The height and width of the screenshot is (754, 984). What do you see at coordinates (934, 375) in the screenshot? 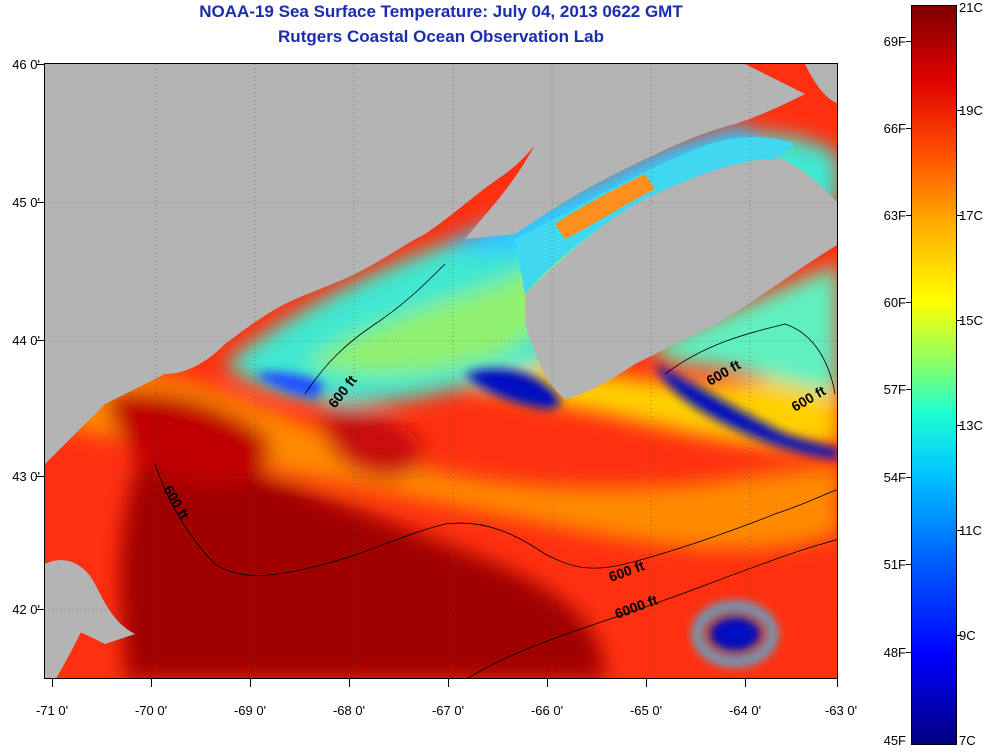
I see `temperature-colorbar` at bounding box center [934, 375].